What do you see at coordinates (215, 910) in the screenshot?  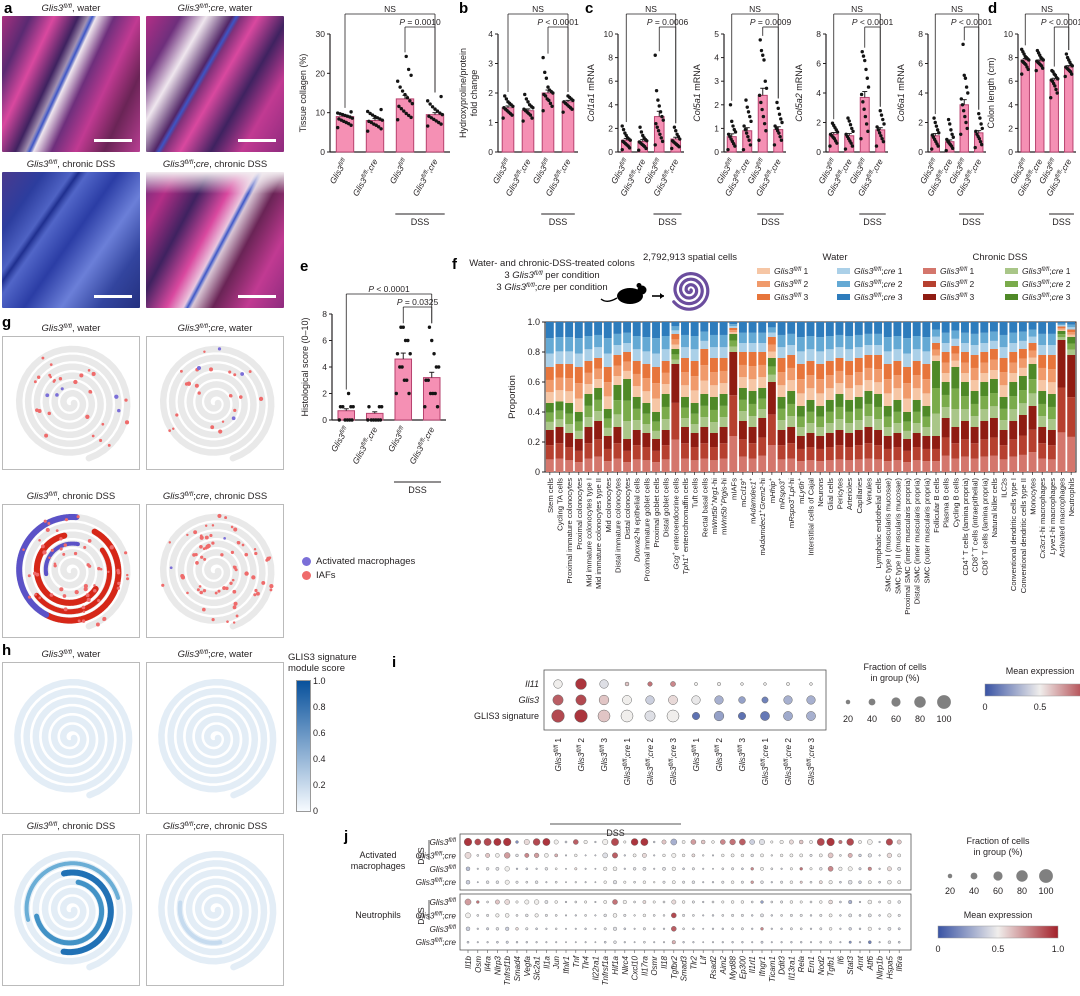 I see `spatial-plot-h` at bounding box center [215, 910].